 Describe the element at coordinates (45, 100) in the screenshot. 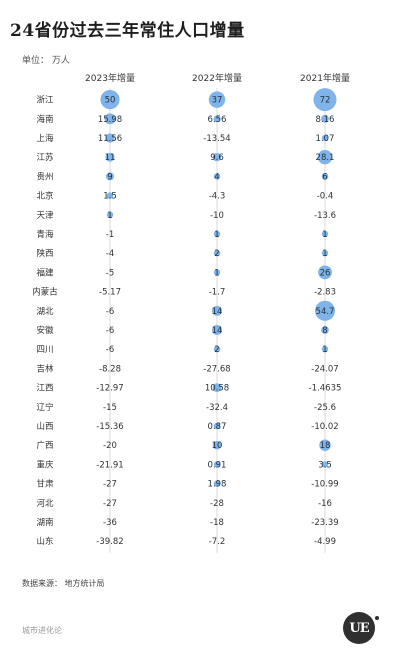

I see `province-label: 浙江` at that location.